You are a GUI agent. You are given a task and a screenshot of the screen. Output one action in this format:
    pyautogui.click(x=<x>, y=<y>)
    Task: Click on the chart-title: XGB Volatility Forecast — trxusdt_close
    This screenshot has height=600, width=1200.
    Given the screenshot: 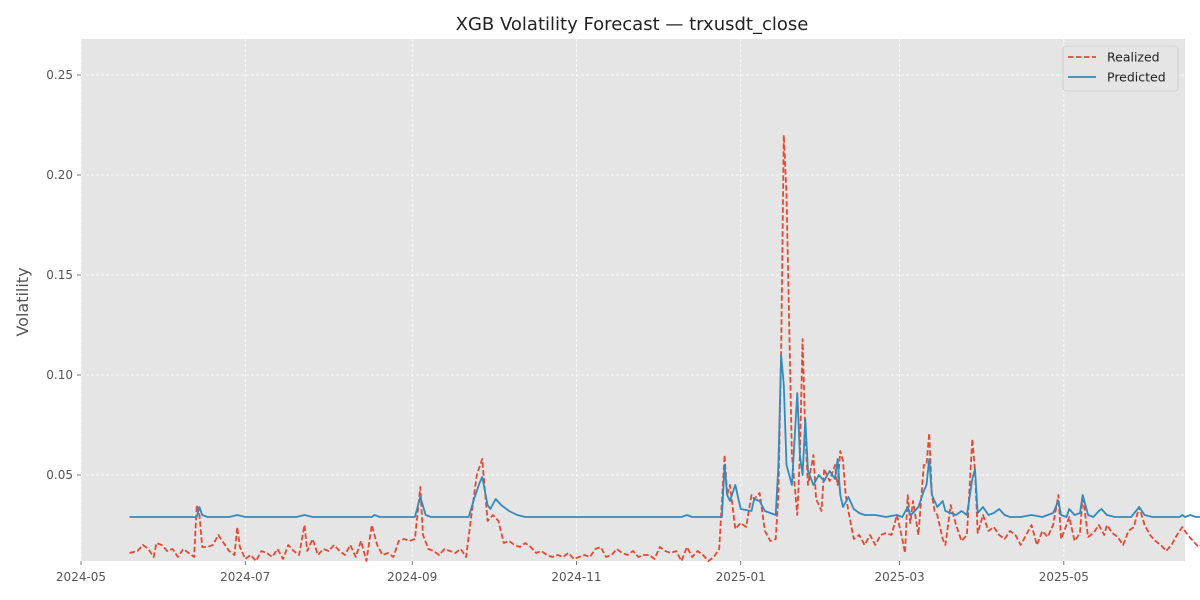 What is the action you would take?
    pyautogui.click(x=632, y=24)
    